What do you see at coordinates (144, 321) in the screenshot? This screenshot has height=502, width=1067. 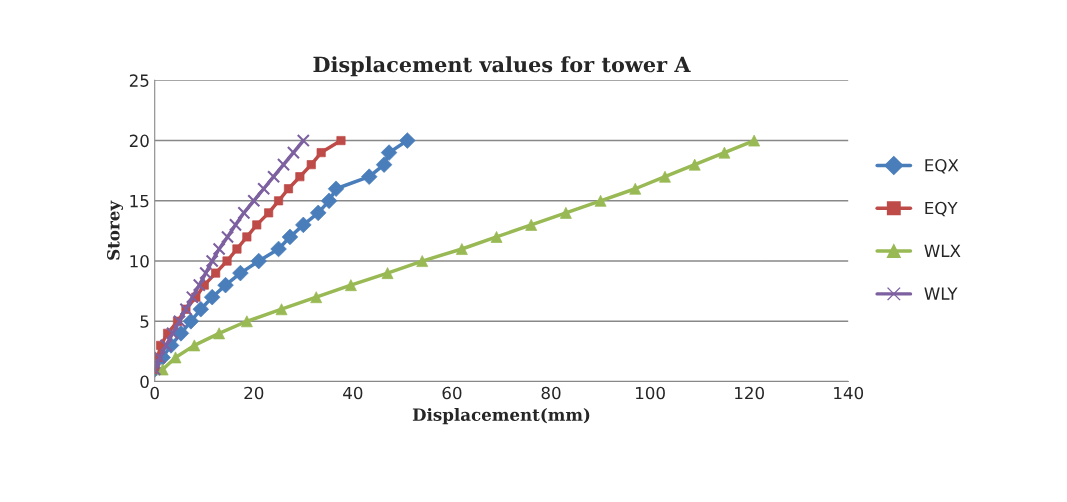 I see `y-tick-label: 5` at bounding box center [144, 321].